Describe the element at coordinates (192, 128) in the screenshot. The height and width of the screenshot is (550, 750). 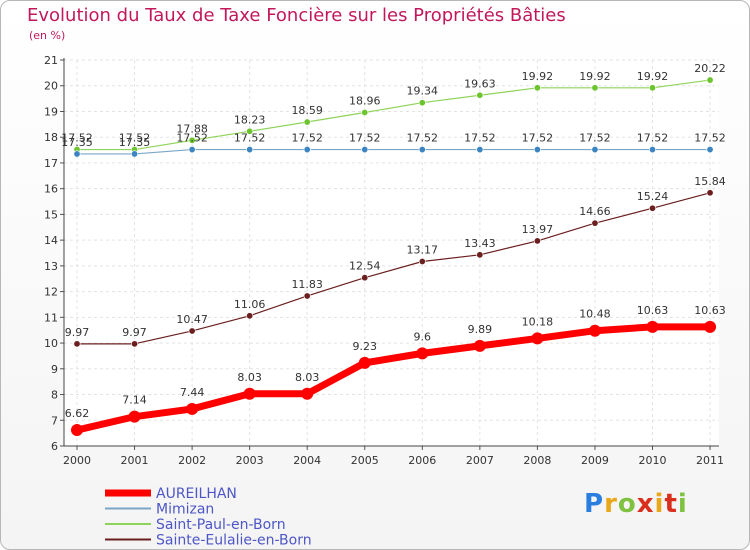
I see `data-label-saint-paul-en-born: 17.88` at that location.